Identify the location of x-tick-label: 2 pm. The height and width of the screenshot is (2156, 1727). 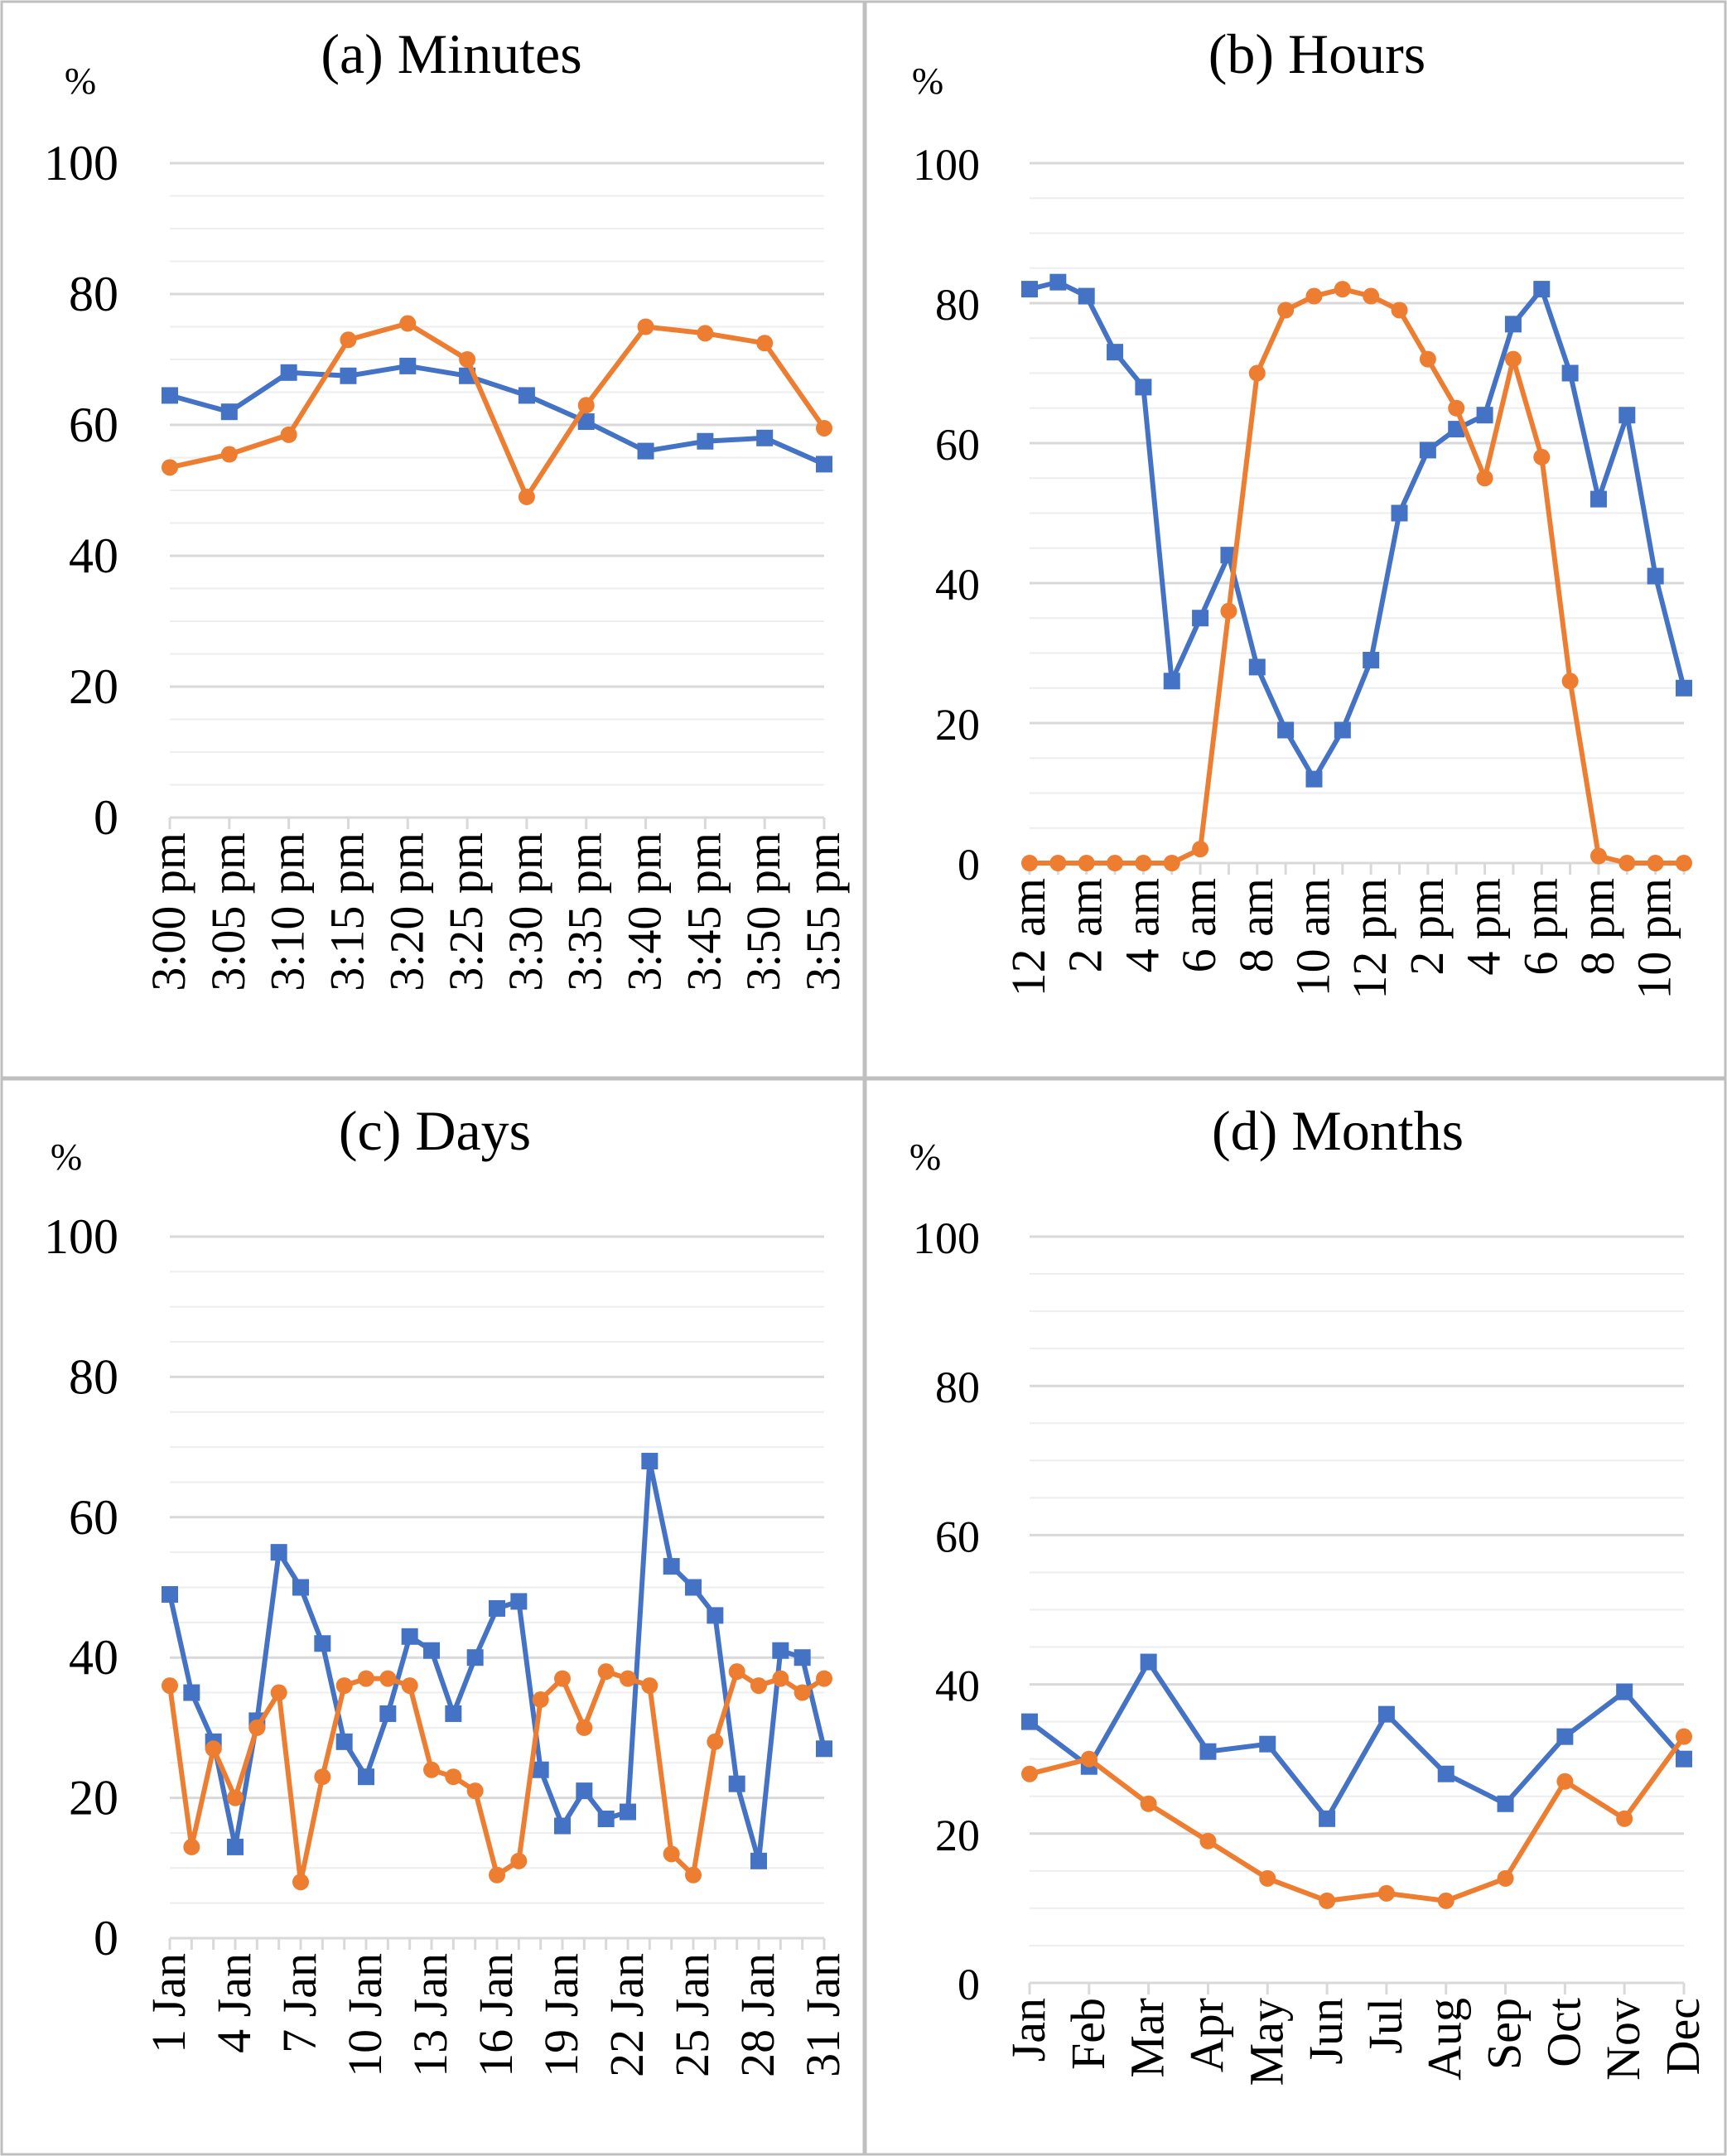
(1427, 927).